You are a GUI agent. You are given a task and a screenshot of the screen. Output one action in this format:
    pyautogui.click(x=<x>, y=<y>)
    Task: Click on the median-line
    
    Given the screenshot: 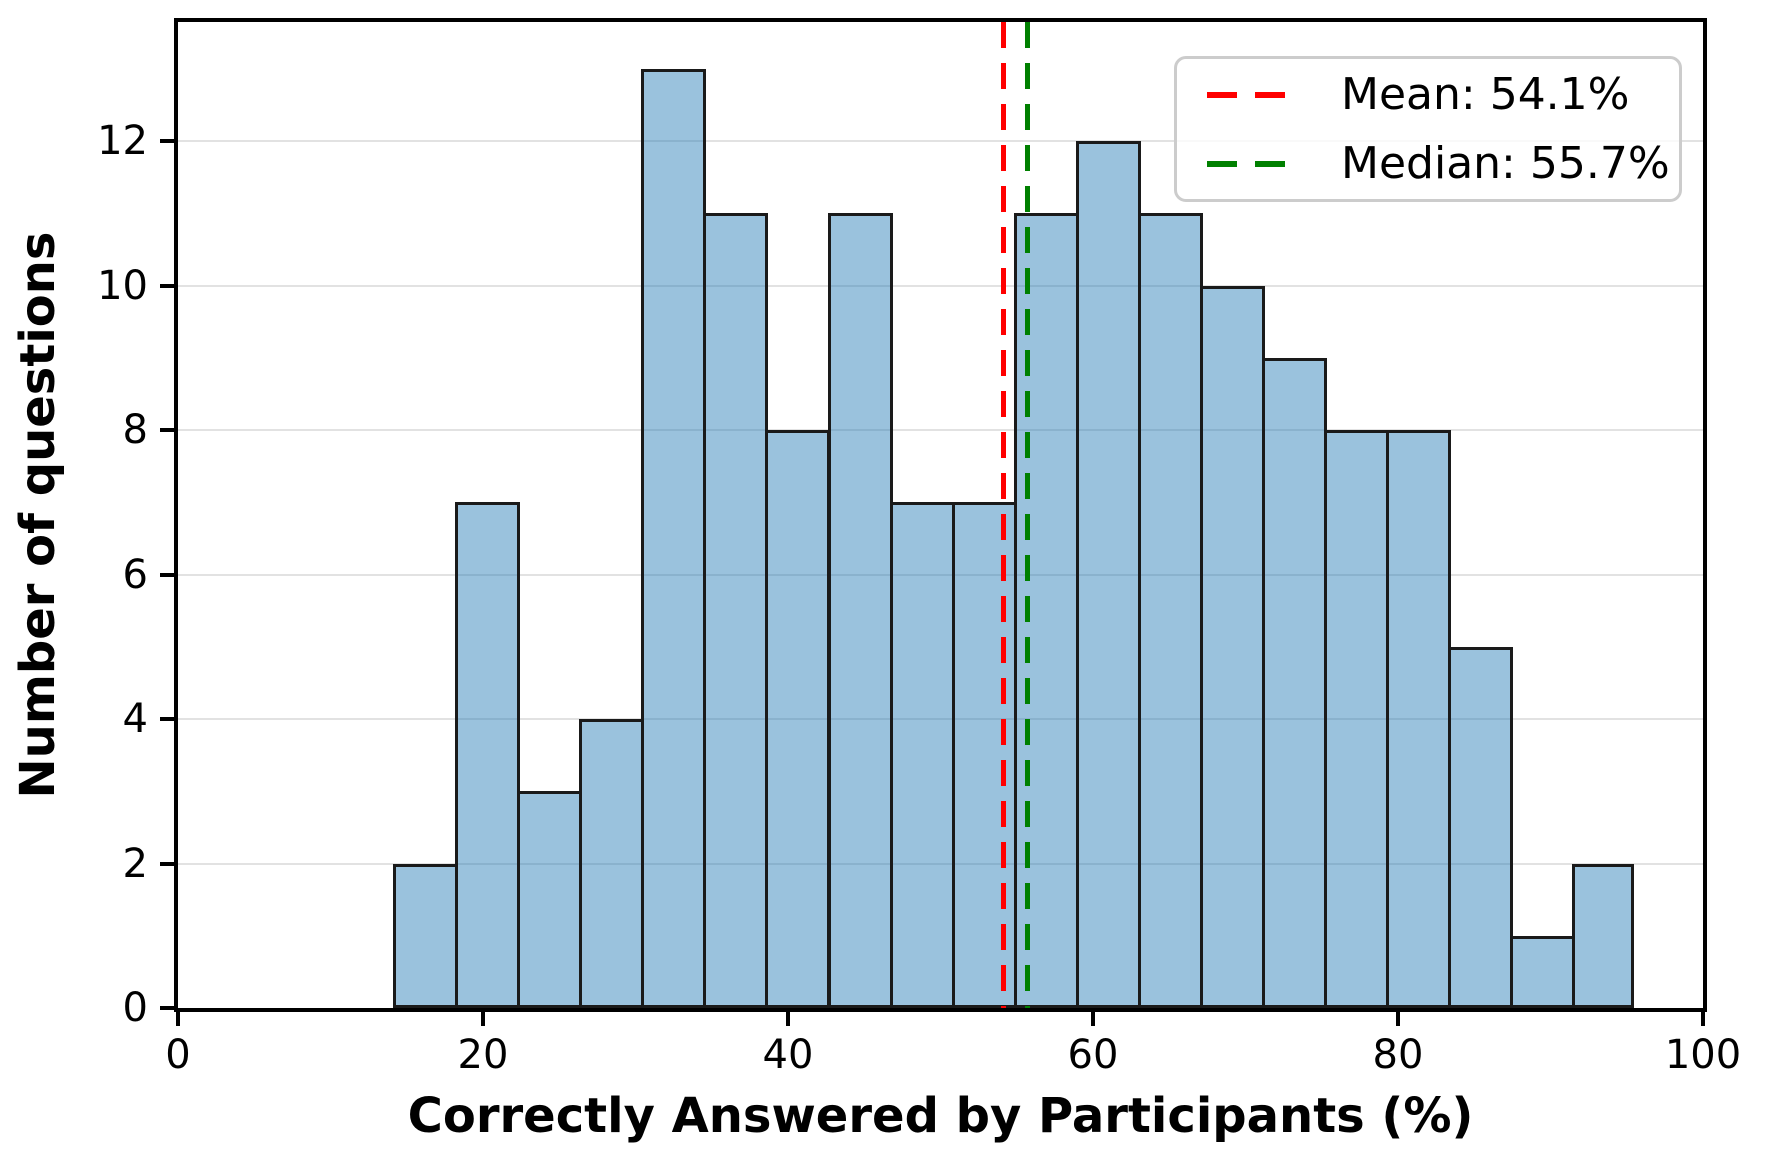 What is the action you would take?
    pyautogui.click(x=1027, y=515)
    